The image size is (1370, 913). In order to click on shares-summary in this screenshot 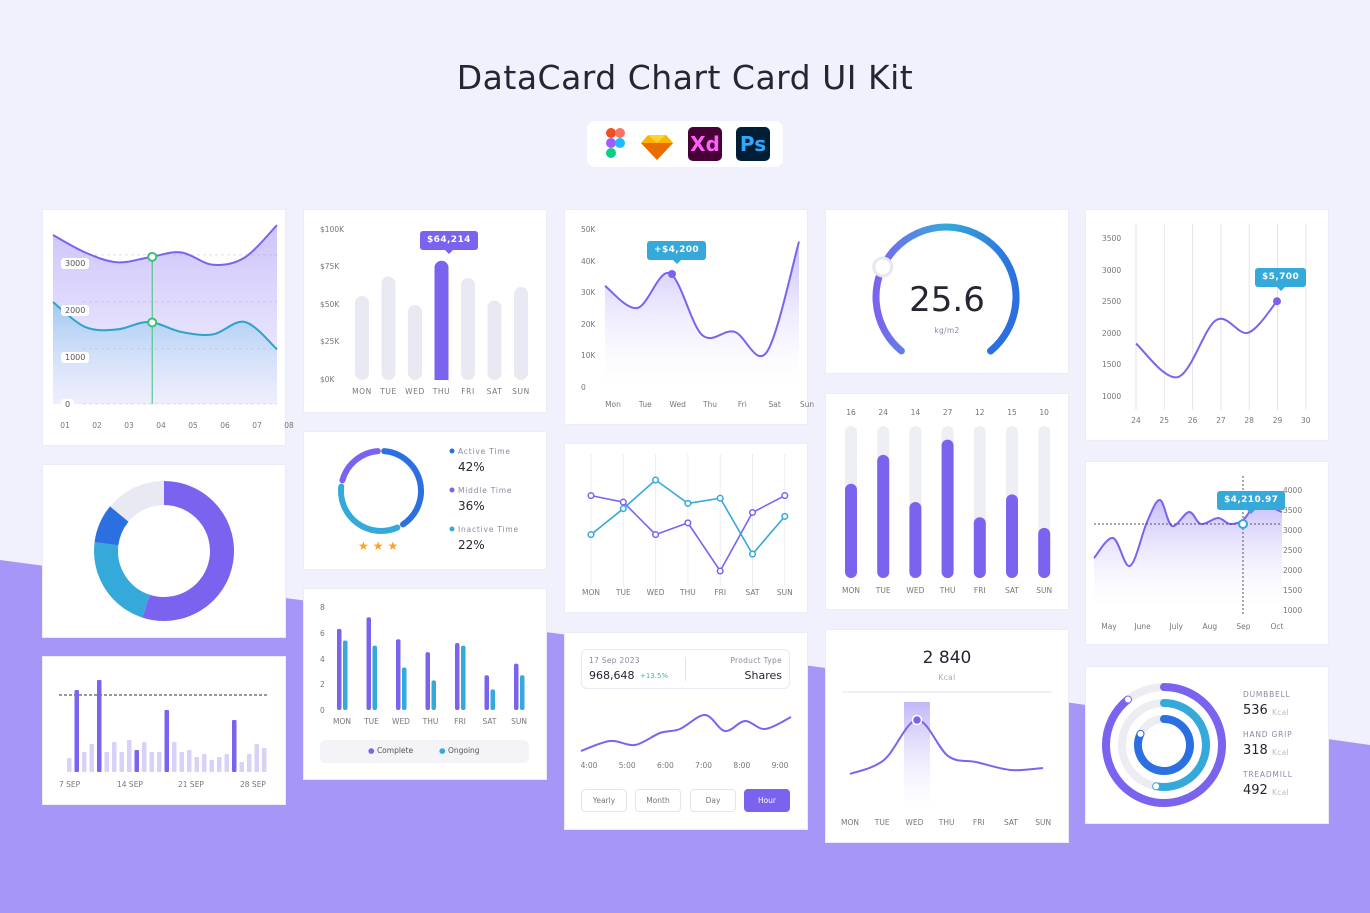, I will do `click(685, 669)`.